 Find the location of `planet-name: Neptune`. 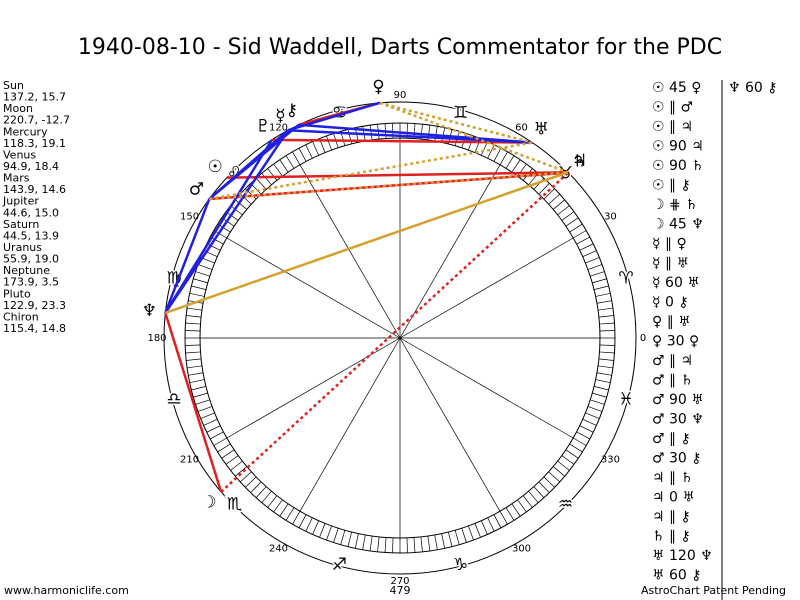

planet-name: Neptune is located at coordinates (26, 270).